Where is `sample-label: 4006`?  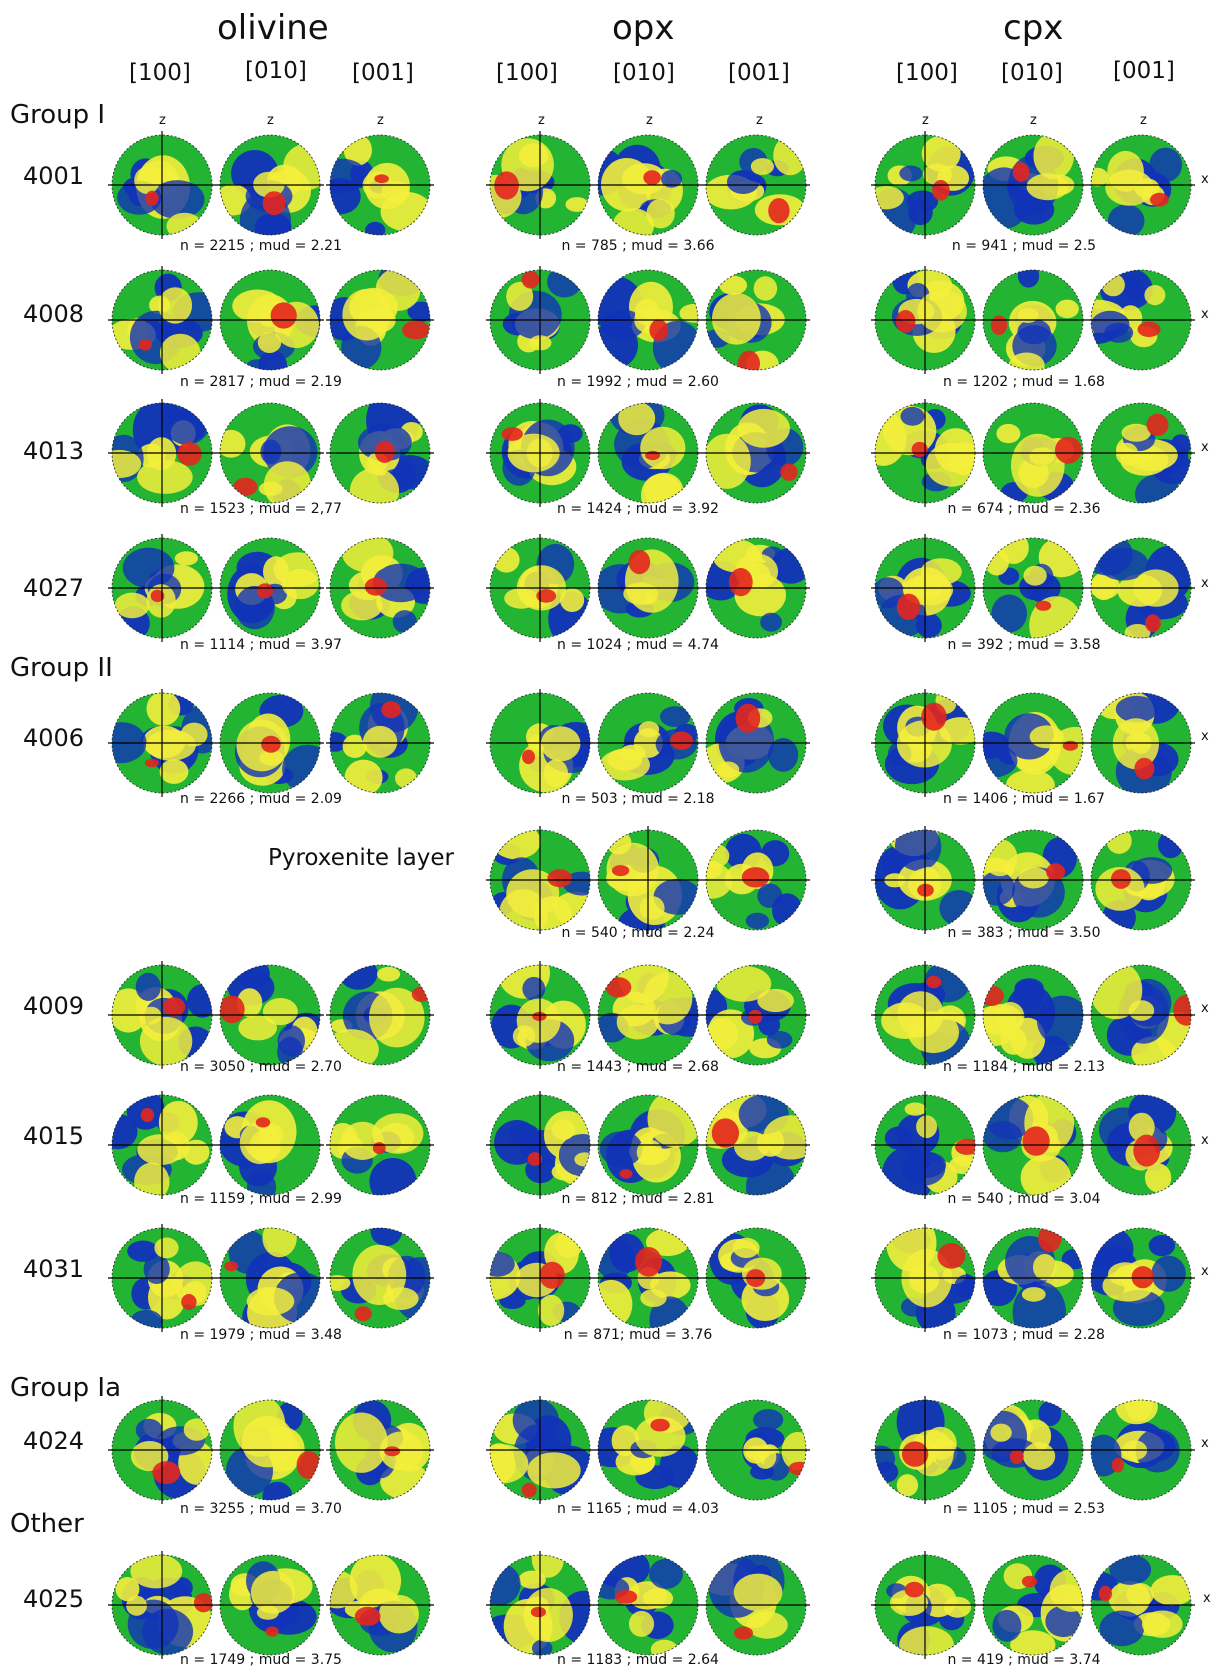 sample-label: 4006 is located at coordinates (54, 738).